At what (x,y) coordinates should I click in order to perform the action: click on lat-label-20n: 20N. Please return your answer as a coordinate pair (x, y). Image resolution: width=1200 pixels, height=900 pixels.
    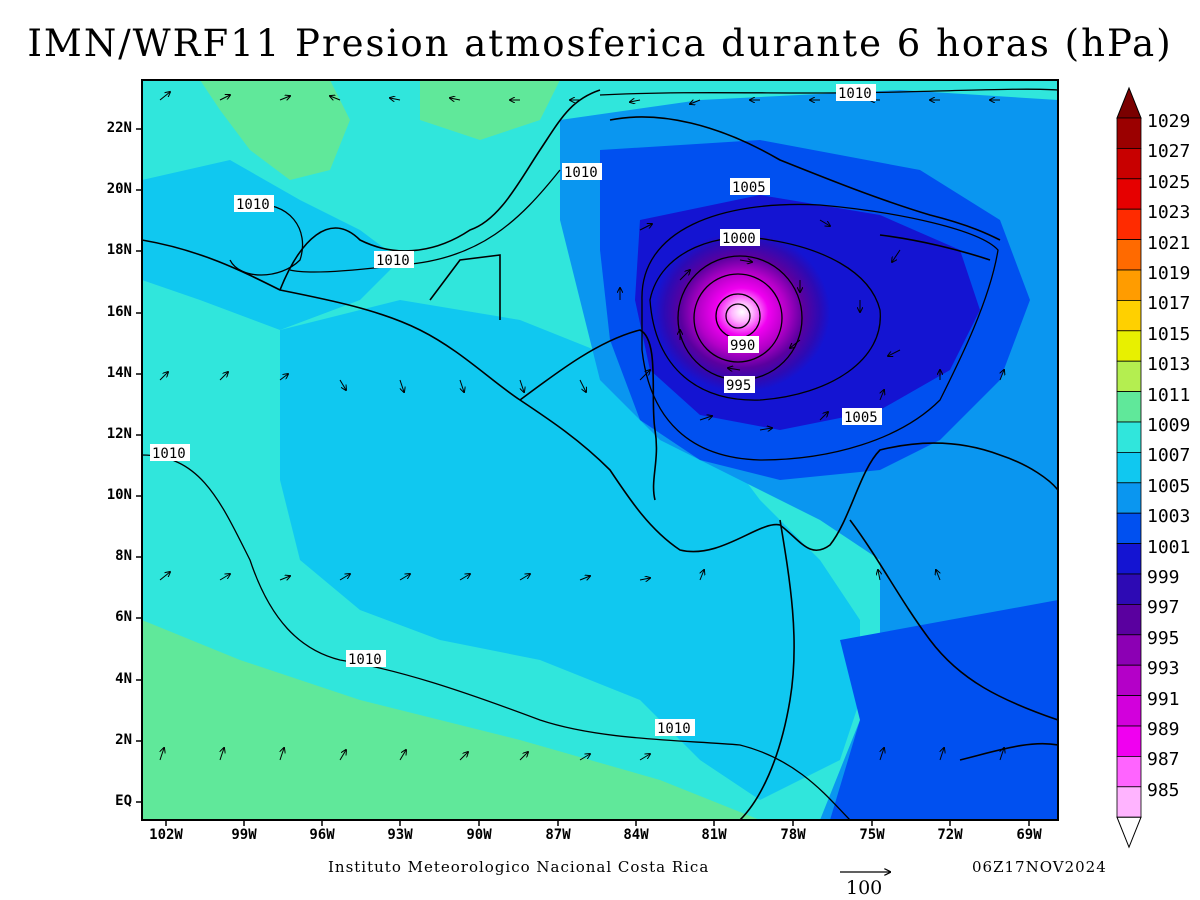
    Looking at the image, I should click on (119, 189).